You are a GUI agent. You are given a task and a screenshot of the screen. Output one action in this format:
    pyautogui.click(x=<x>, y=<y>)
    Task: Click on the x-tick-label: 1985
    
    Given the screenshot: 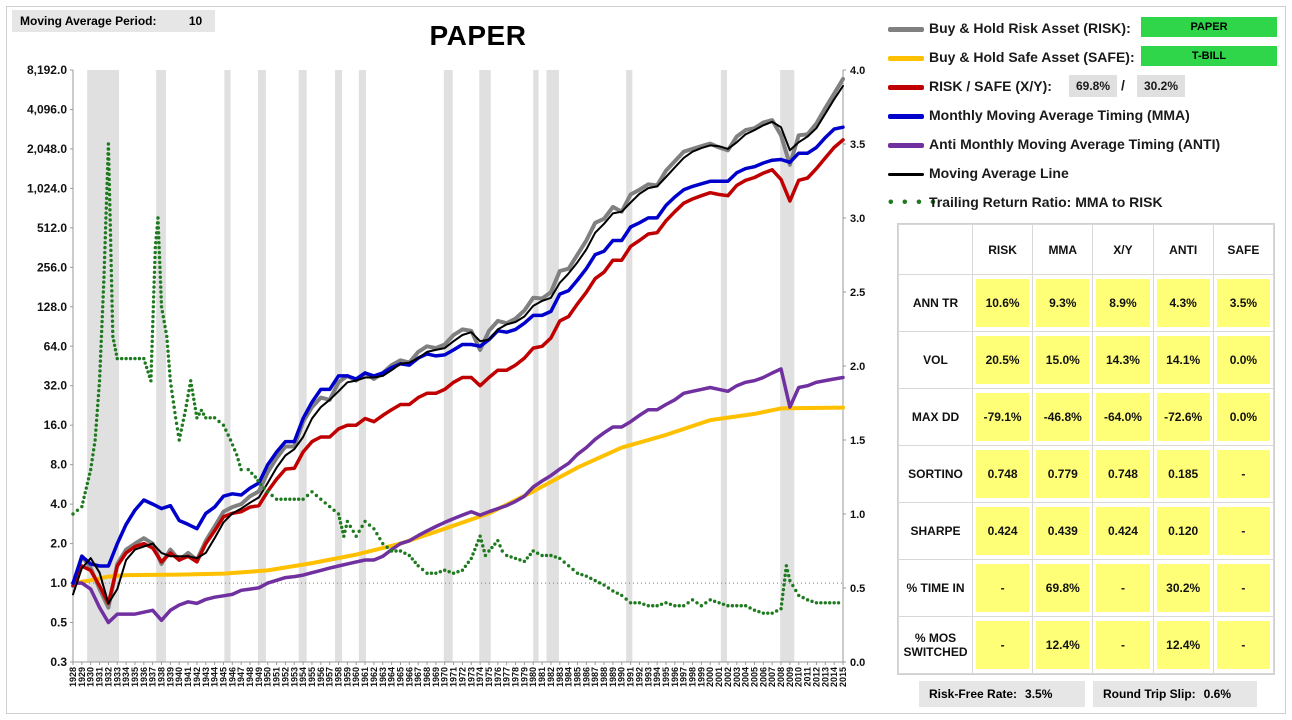 What is the action you would take?
    pyautogui.click(x=577, y=677)
    